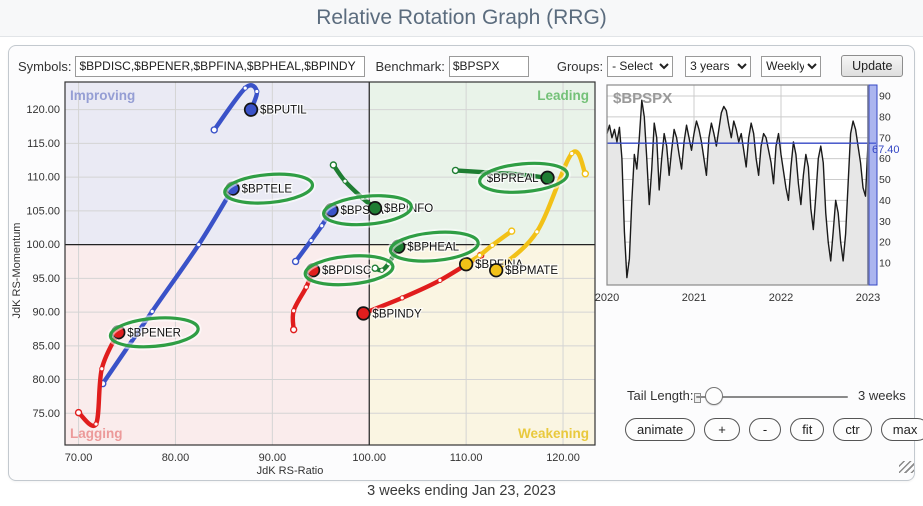  What do you see at coordinates (885, 264) in the screenshot?
I see `benchmark-y-tick: 10` at bounding box center [885, 264].